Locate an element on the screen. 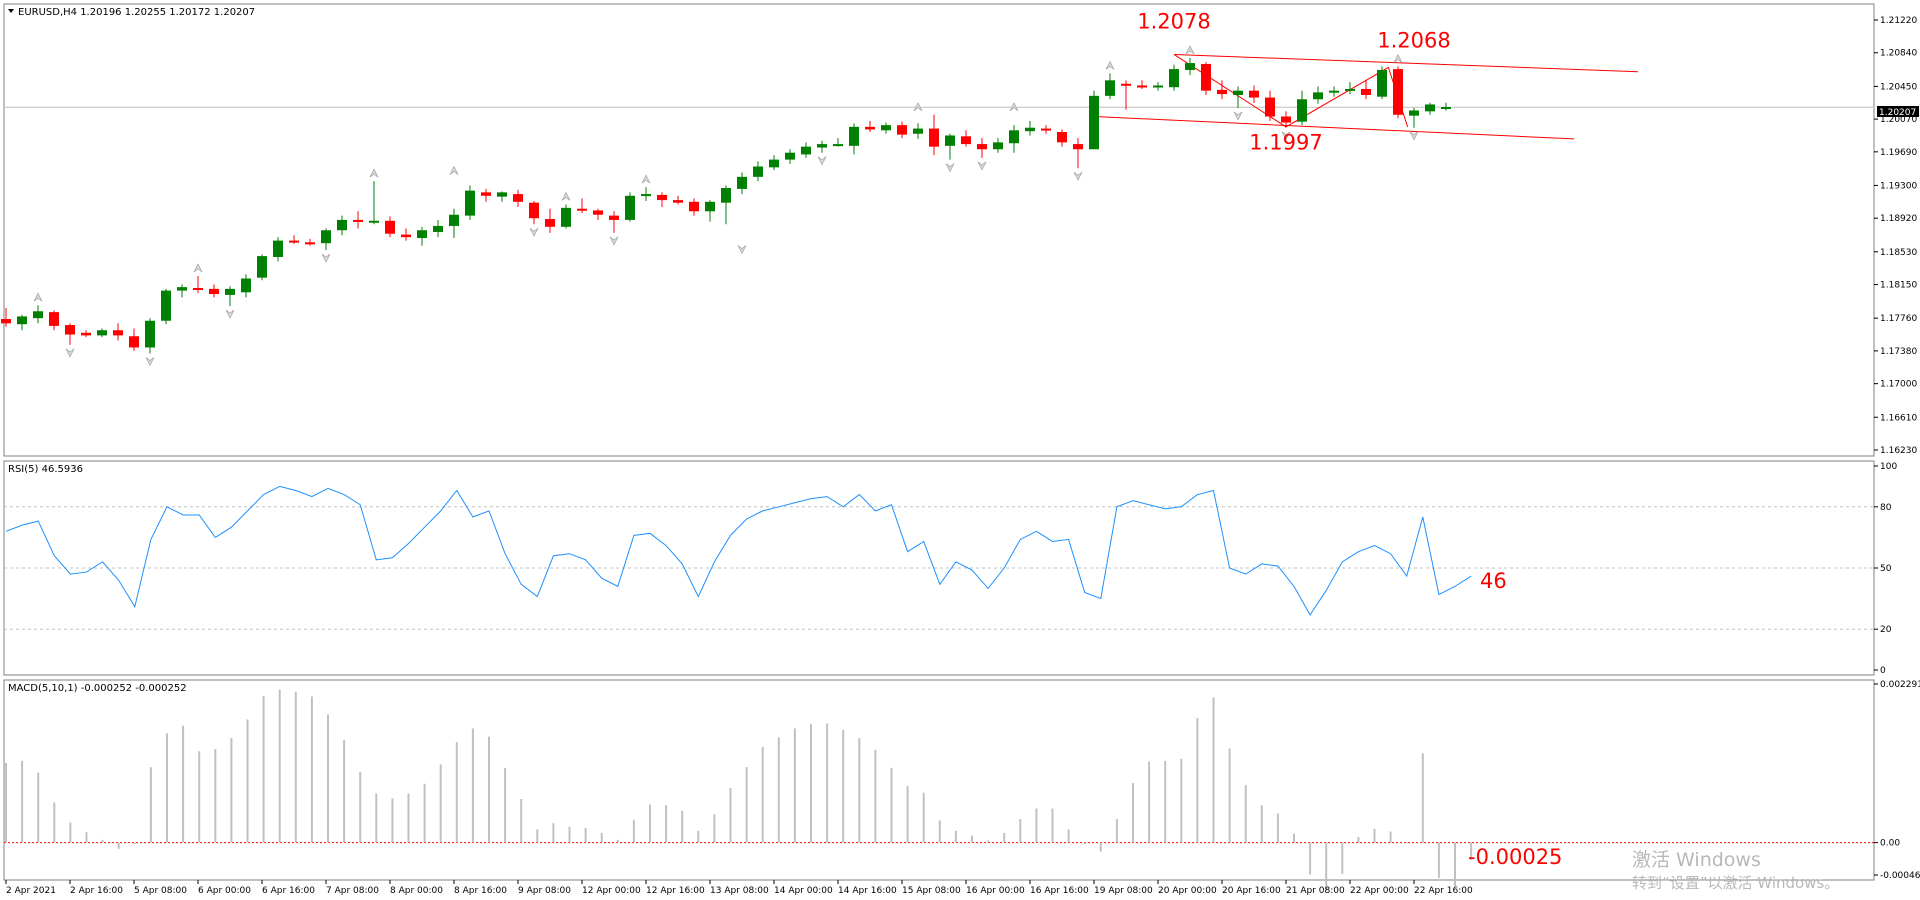 Image resolution: width=1920 pixels, height=900 pixels. price-annotation: 1.1997 is located at coordinates (1285, 142).